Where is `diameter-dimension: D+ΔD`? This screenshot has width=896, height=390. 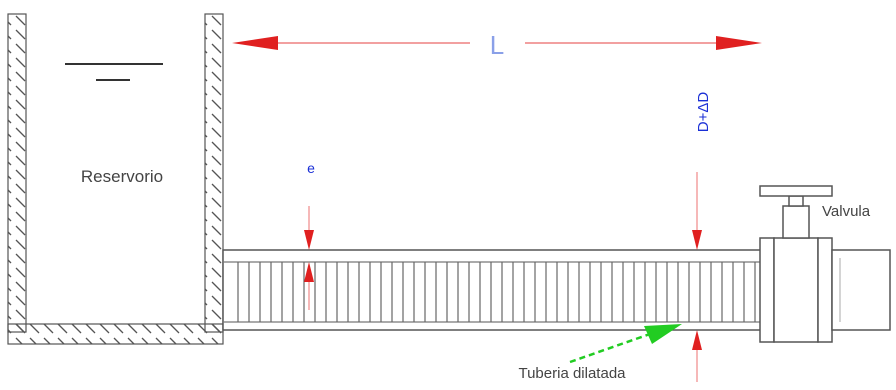 diameter-dimension: D+ΔD is located at coordinates (702, 237).